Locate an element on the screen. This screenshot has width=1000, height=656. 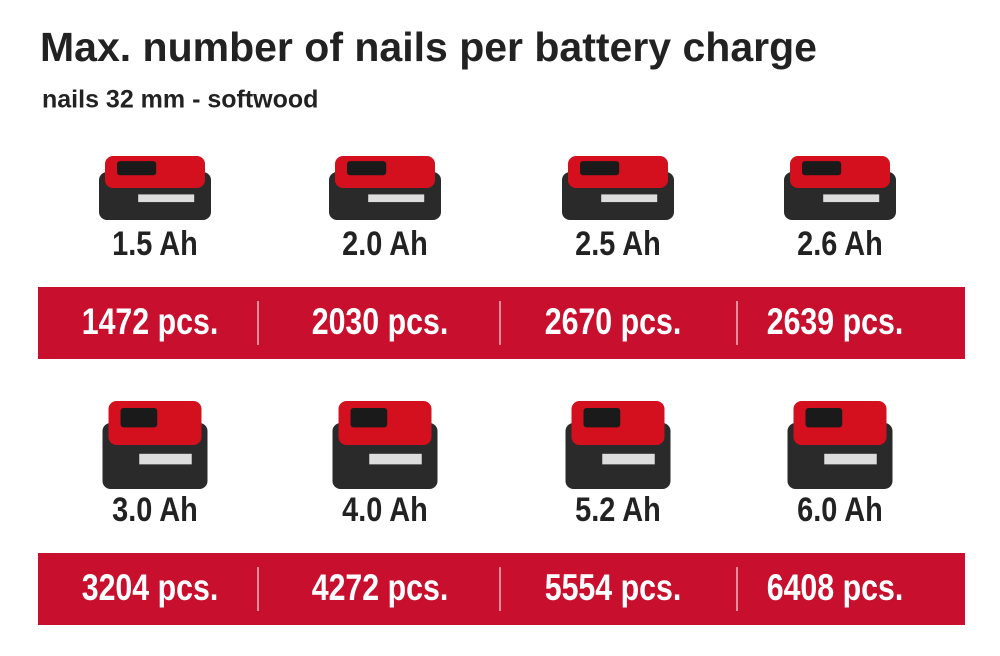
nail-count: 1472 pcs. is located at coordinates (150, 322).